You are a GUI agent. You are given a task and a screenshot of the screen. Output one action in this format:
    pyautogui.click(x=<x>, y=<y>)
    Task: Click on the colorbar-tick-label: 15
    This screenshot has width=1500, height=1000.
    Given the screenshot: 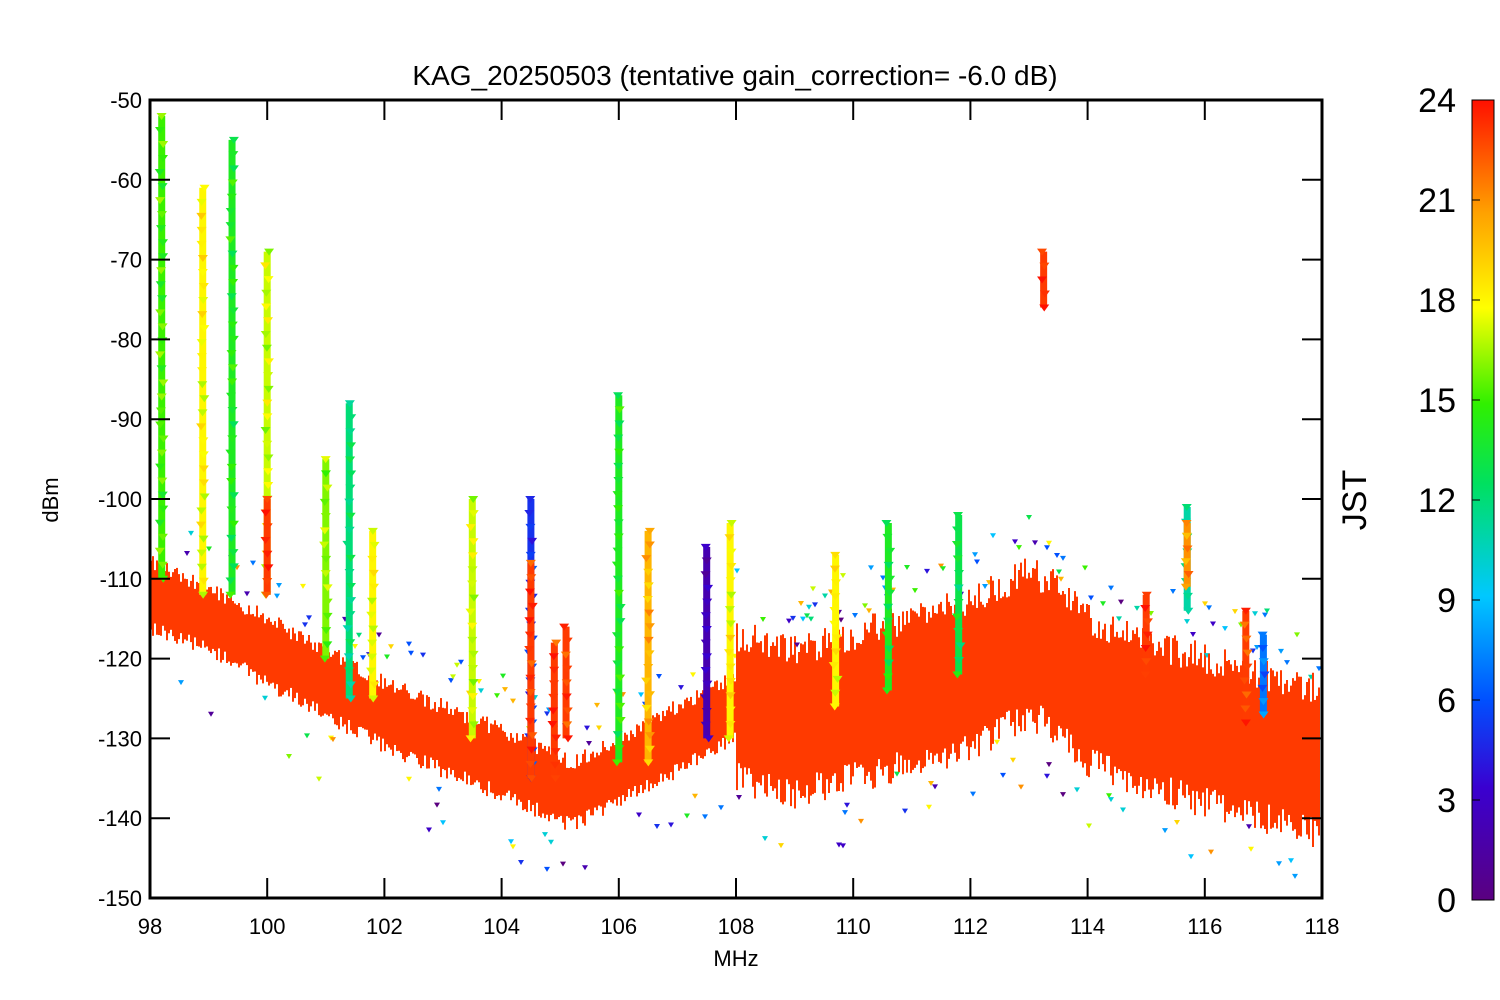 What is the action you would take?
    pyautogui.click(x=1437, y=401)
    